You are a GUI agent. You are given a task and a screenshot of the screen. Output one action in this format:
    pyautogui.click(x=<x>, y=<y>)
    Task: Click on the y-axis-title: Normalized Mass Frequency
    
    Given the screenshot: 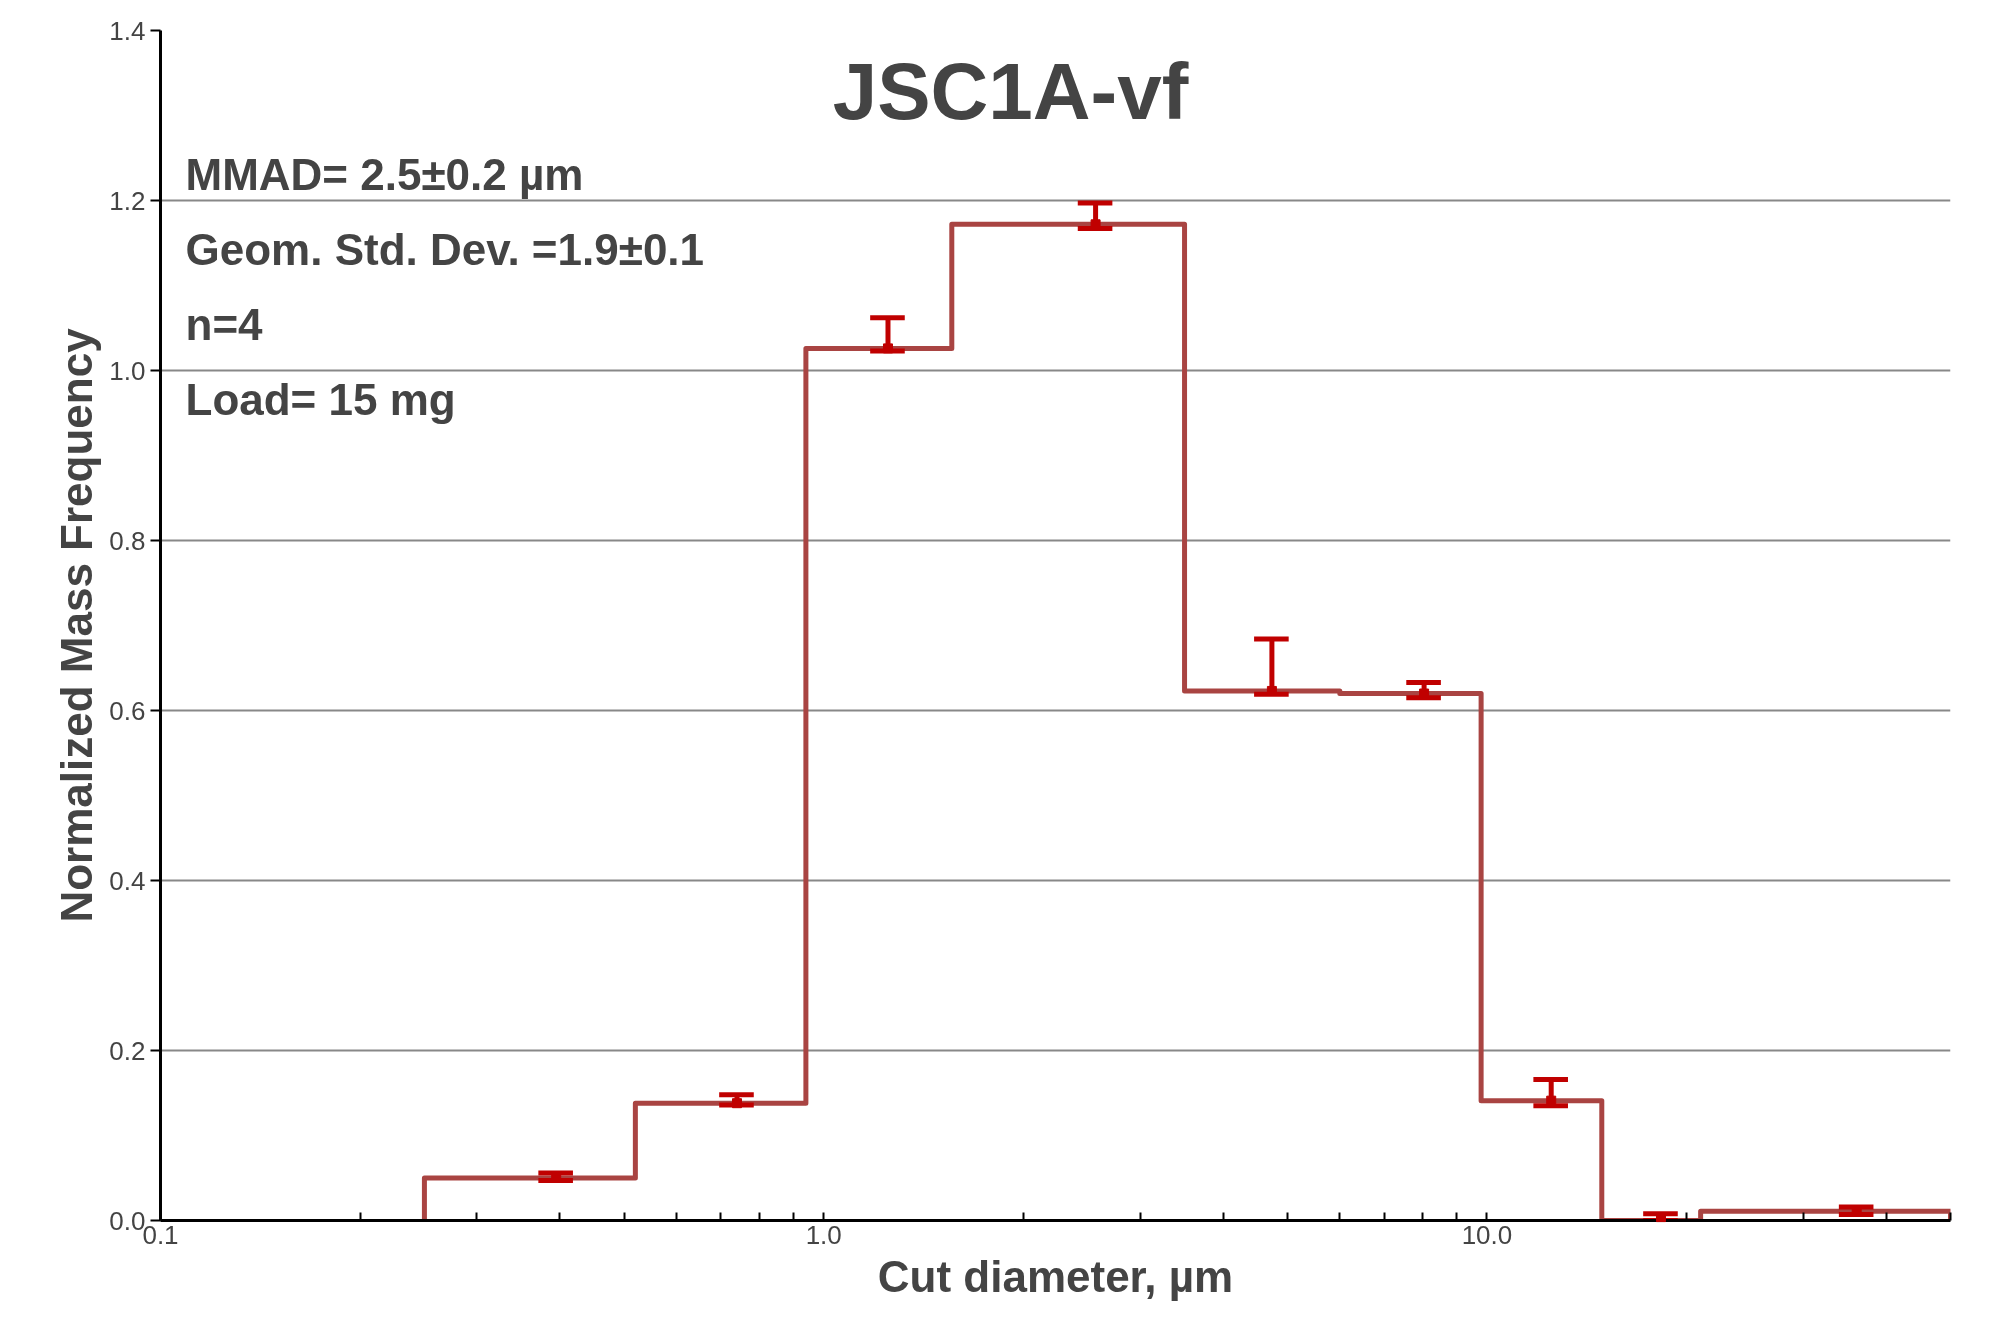 What is the action you would take?
    pyautogui.click(x=77, y=625)
    